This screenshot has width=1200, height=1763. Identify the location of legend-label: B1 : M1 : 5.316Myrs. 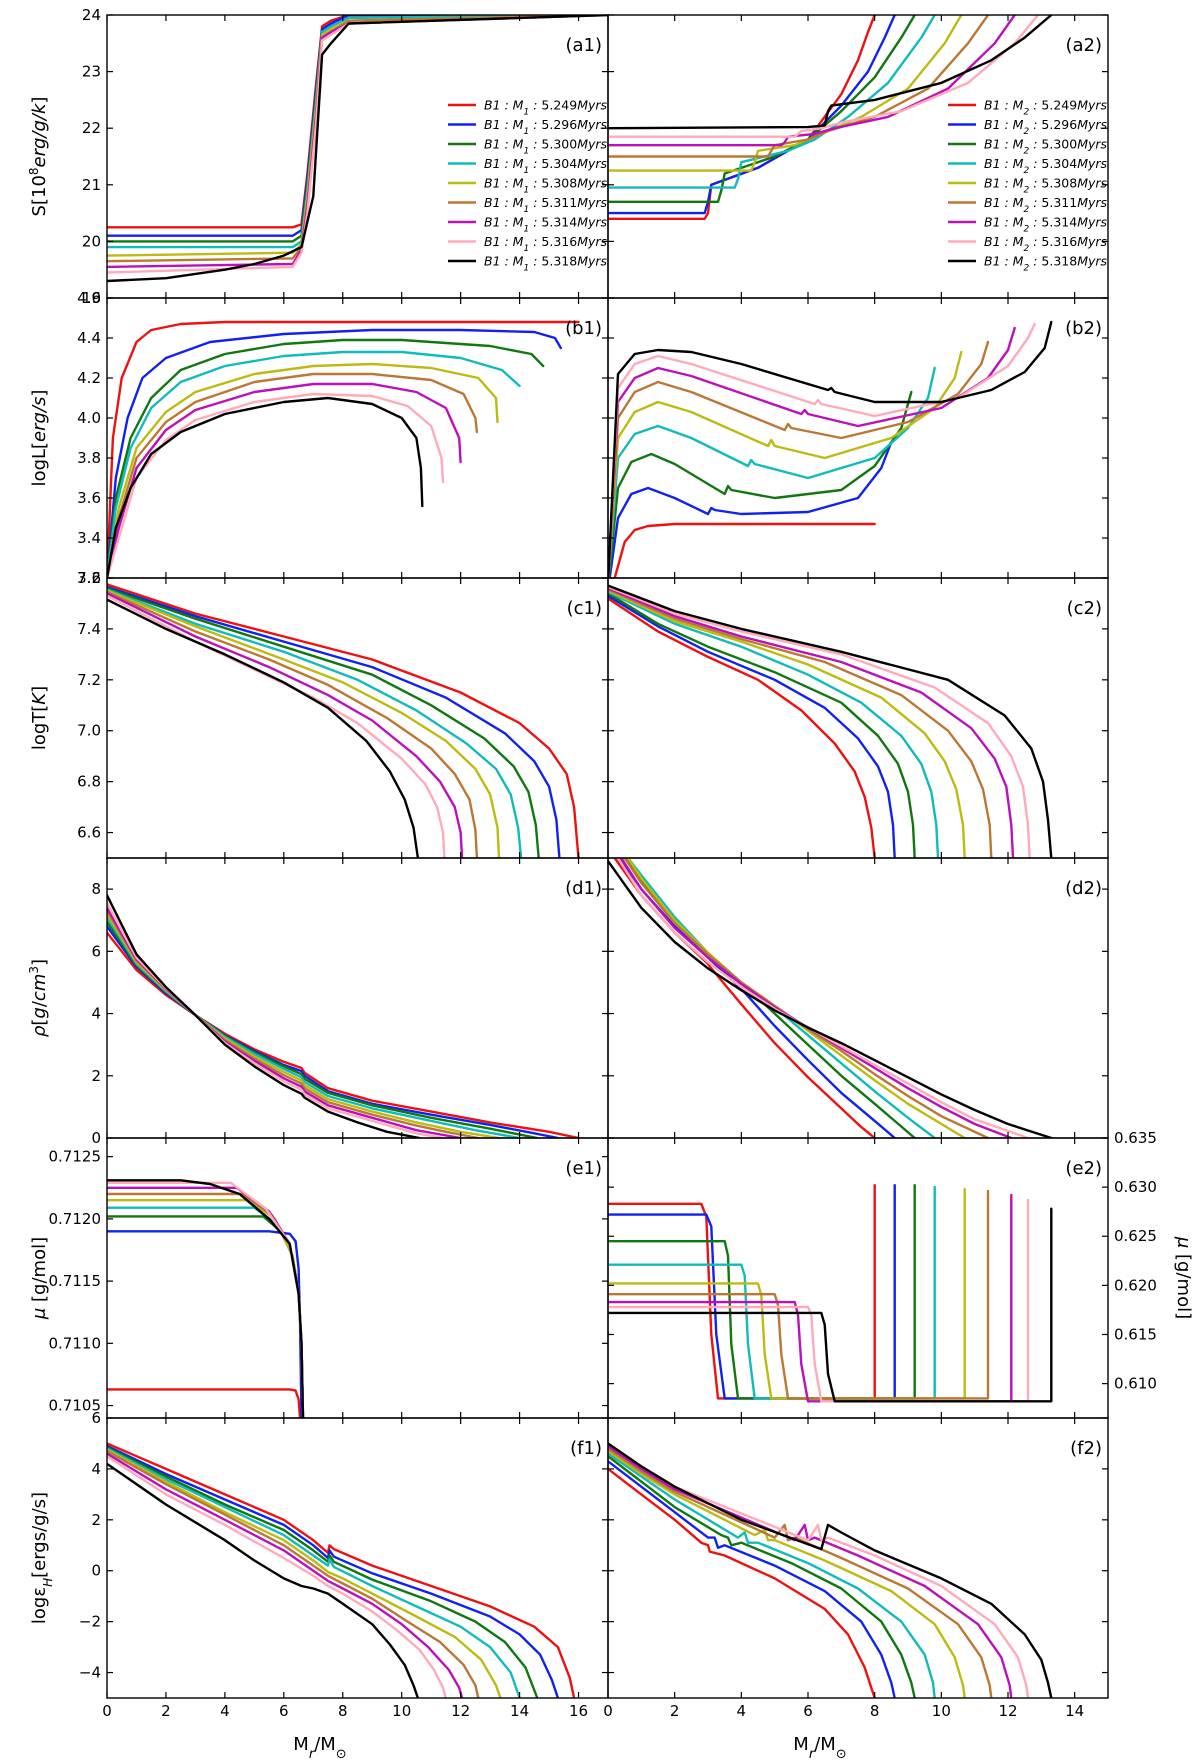
(546, 244).